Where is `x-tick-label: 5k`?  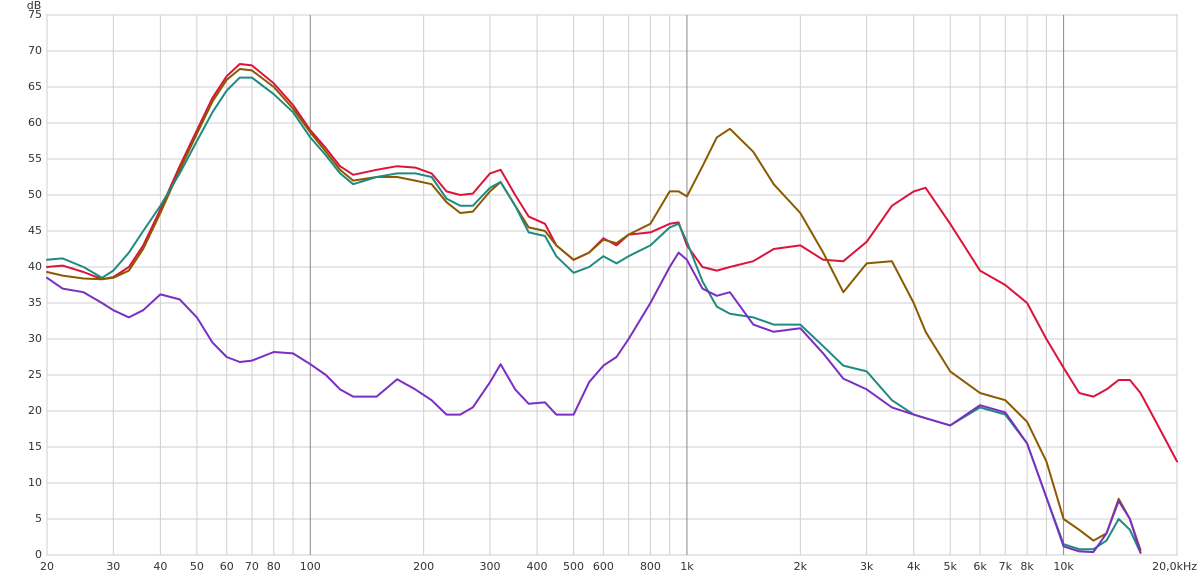
x-tick-label: 5k is located at coordinates (951, 566).